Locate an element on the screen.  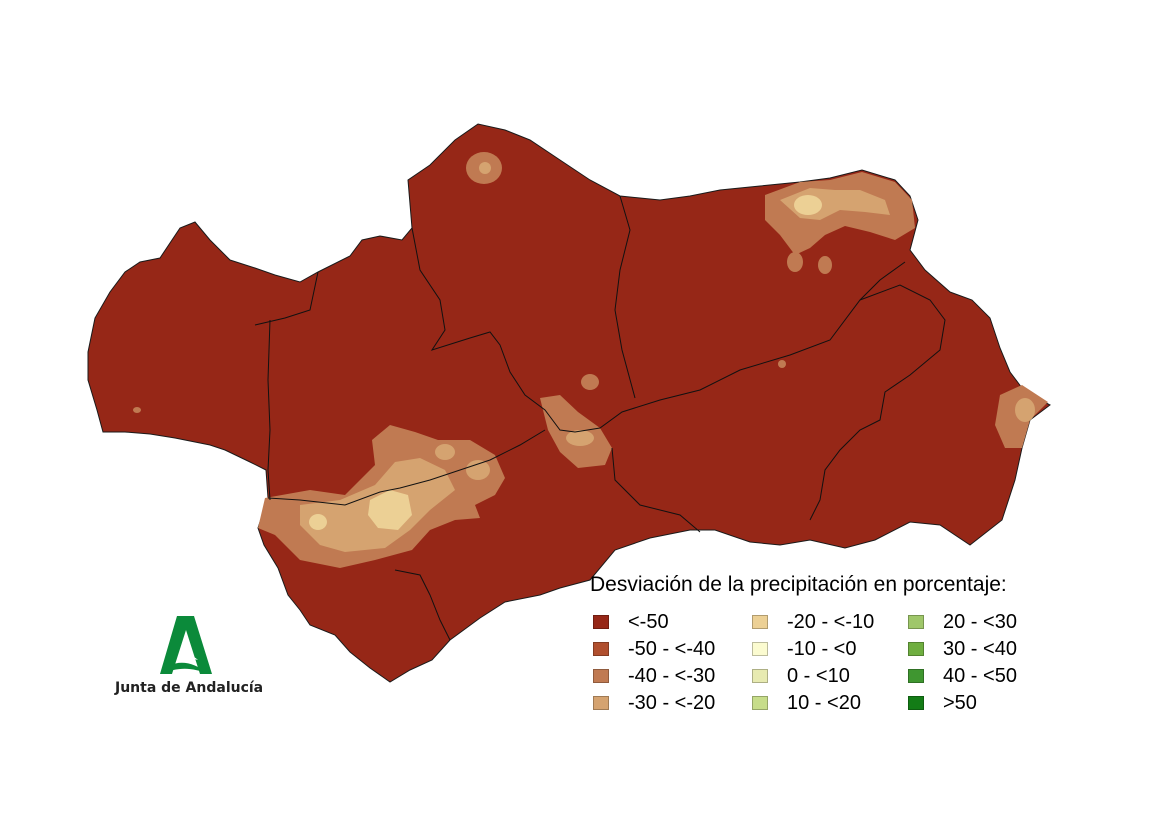
legend-label: -20 - <-10 is located at coordinates (831, 621).